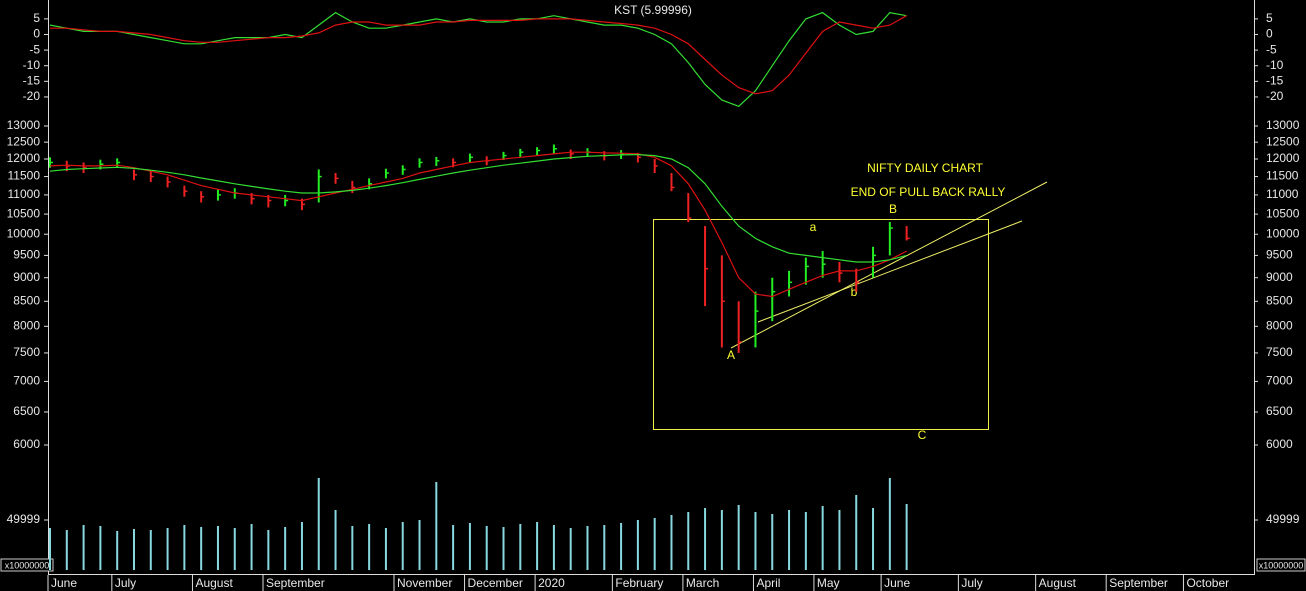 Image resolution: width=1306 pixels, height=591 pixels. I want to click on y-tick-label: 8000, so click(1279, 325).